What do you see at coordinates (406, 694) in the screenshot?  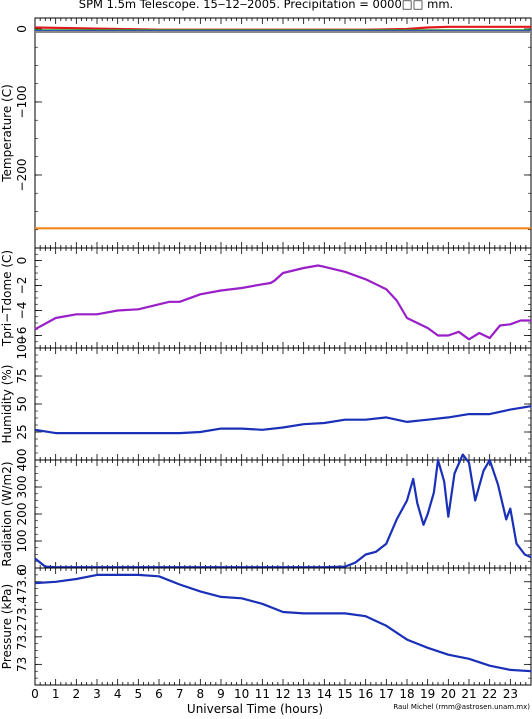 I see `x-tick-label: 18` at bounding box center [406, 694].